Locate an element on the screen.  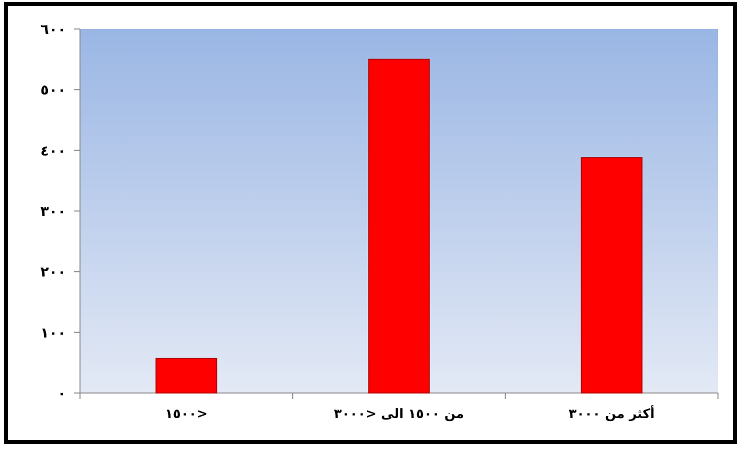
x-tick-label: من ١٥٠٠ الى <٣٠٠٠ is located at coordinates (399, 414).